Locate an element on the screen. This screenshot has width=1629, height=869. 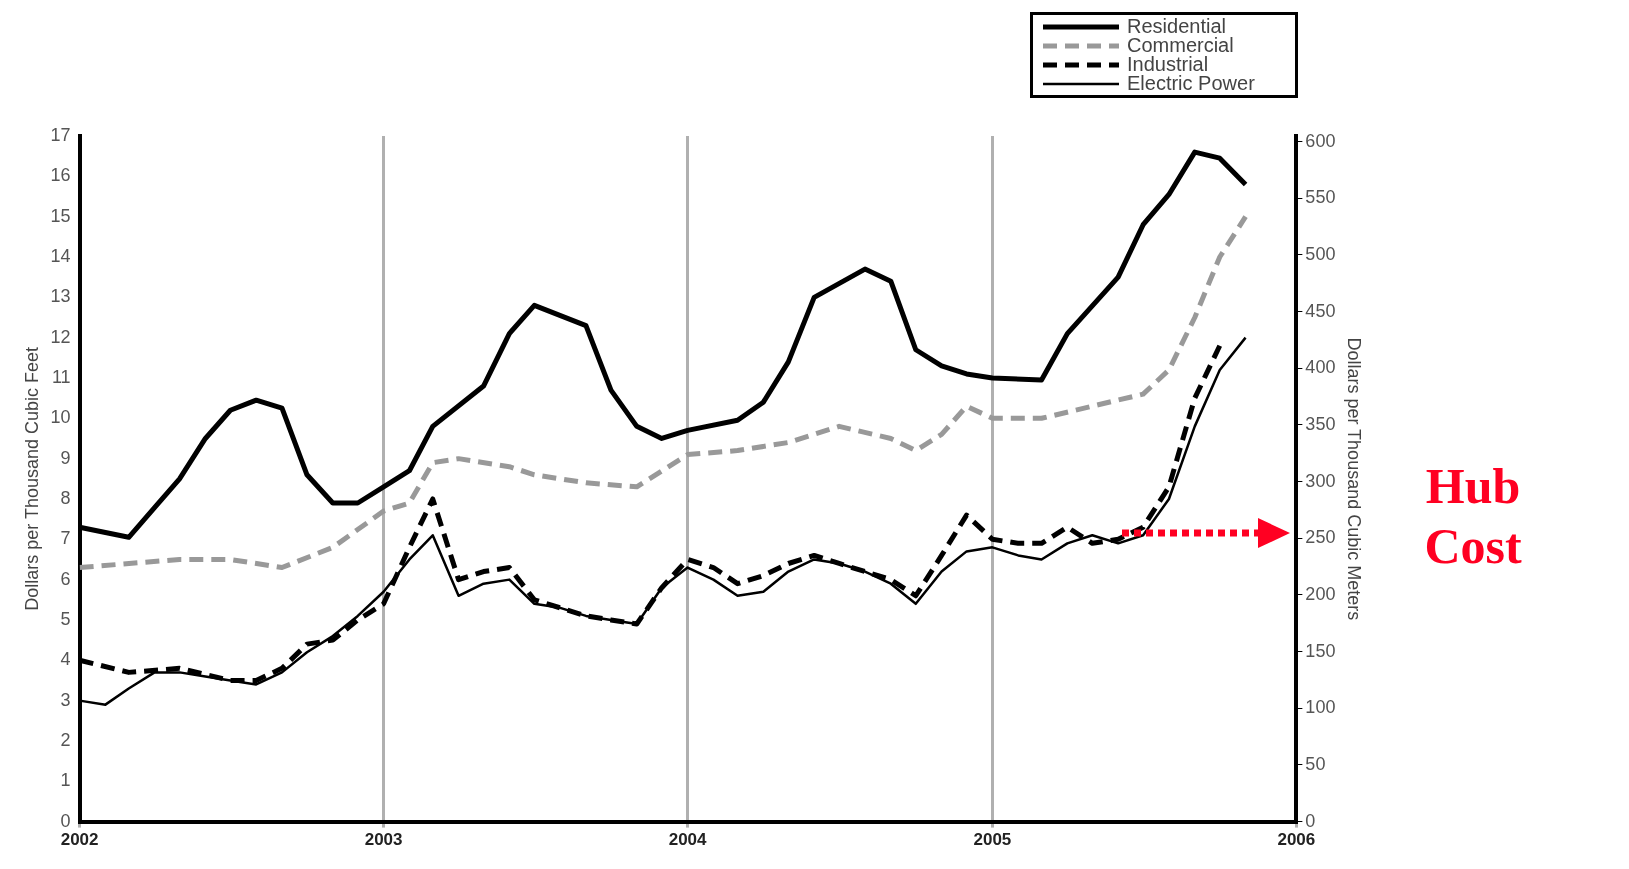
y-tick-label: 13 is located at coordinates (60, 296).